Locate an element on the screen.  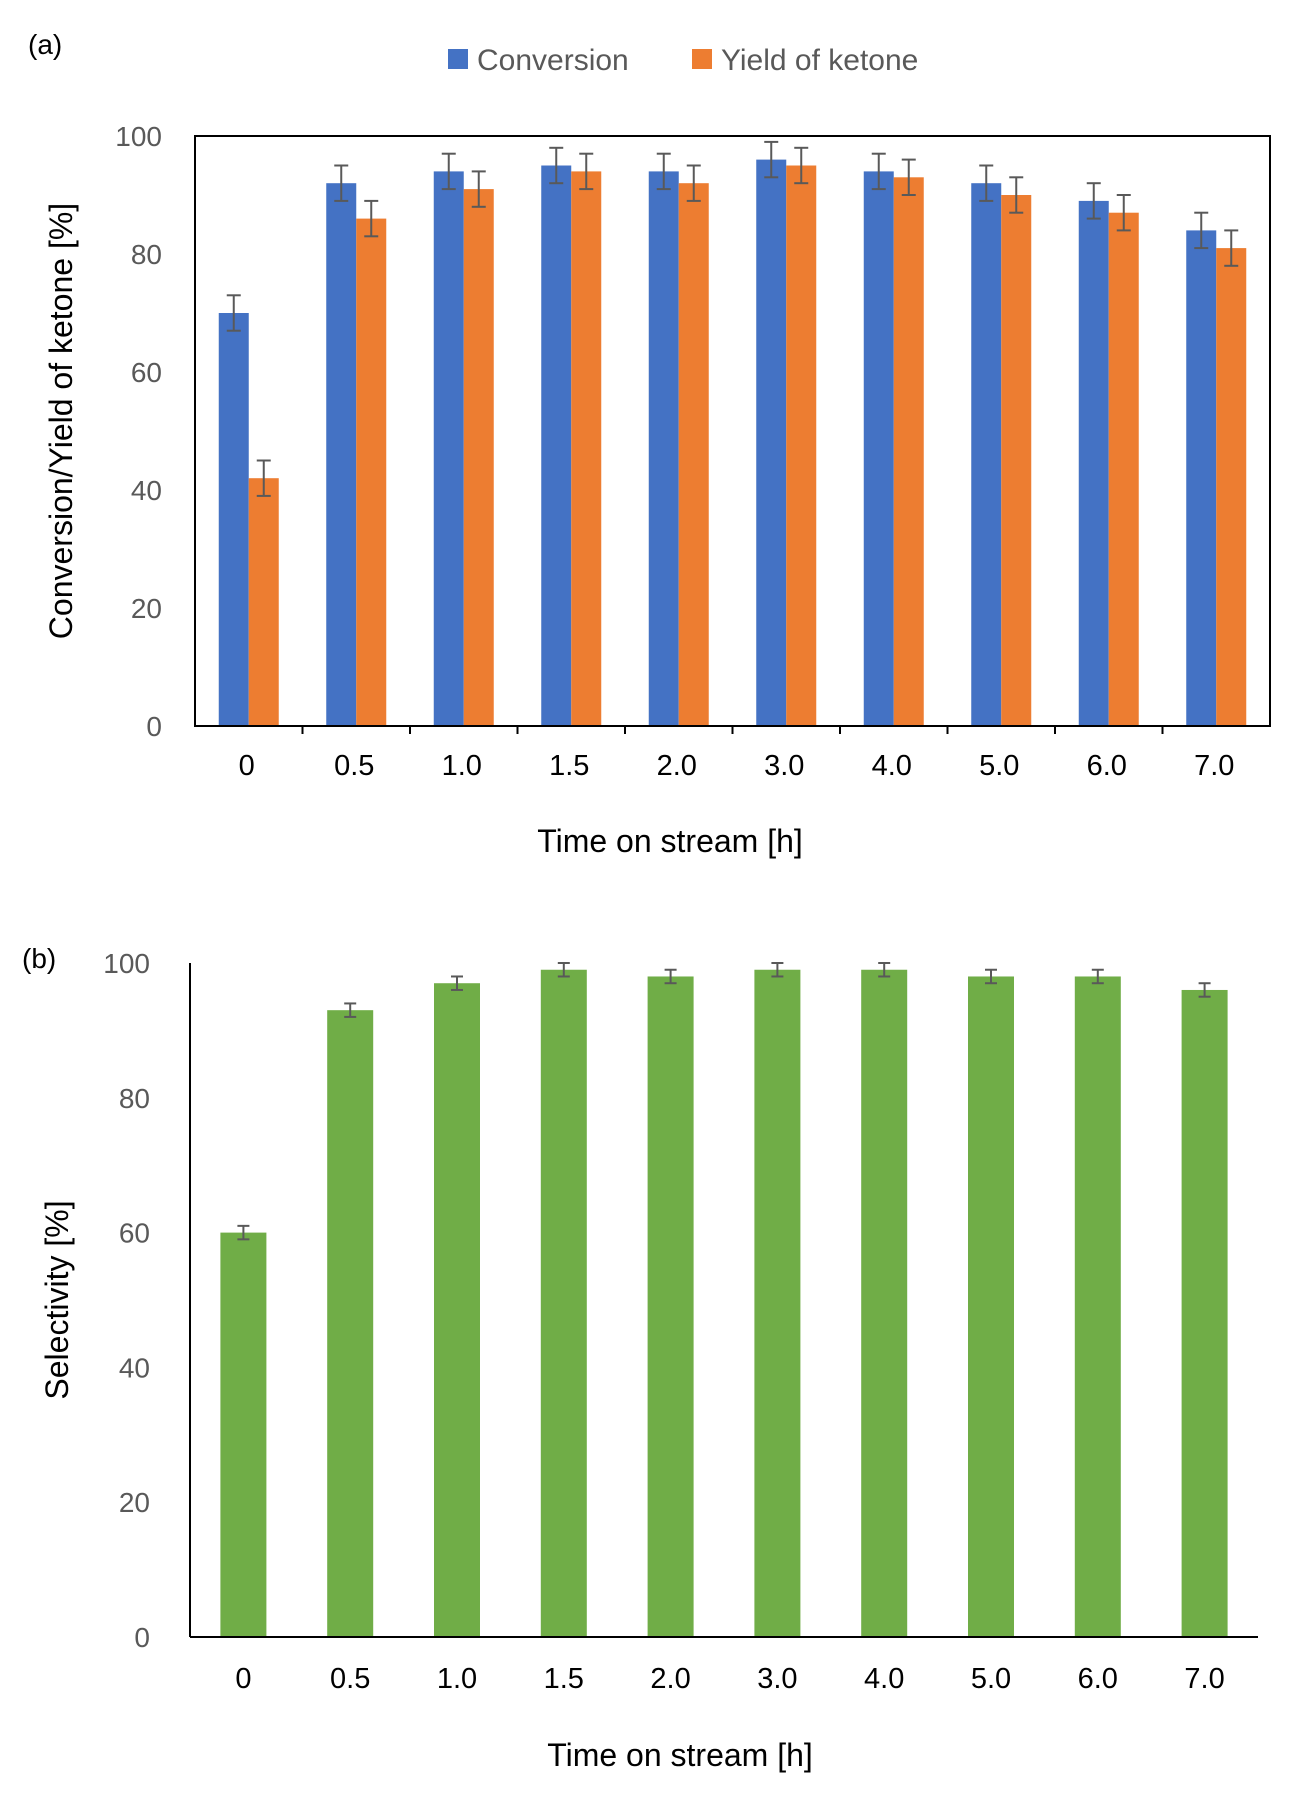
panel-a-y-tick-label: 40 is located at coordinates (146, 490).